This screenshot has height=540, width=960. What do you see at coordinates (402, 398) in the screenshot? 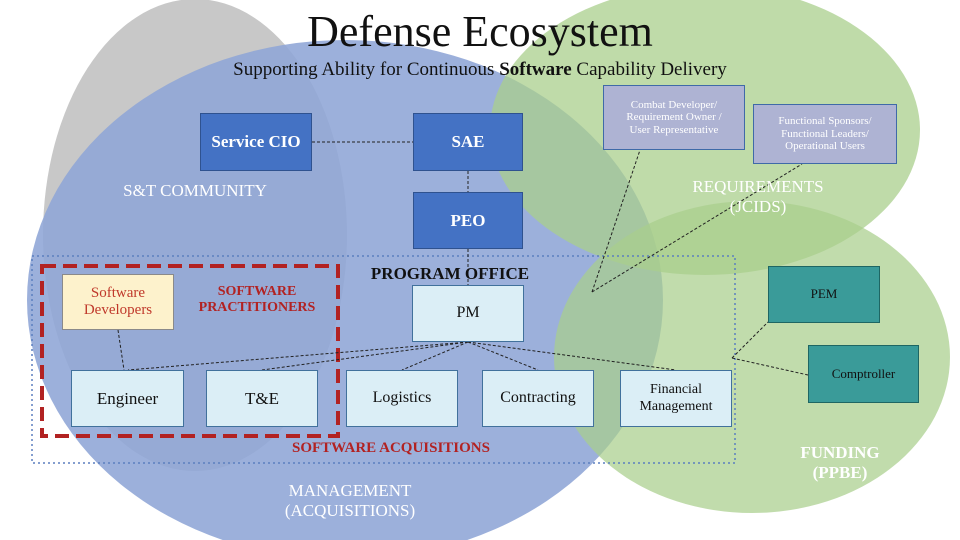
I see `logistics-box: Logistics` at bounding box center [402, 398].